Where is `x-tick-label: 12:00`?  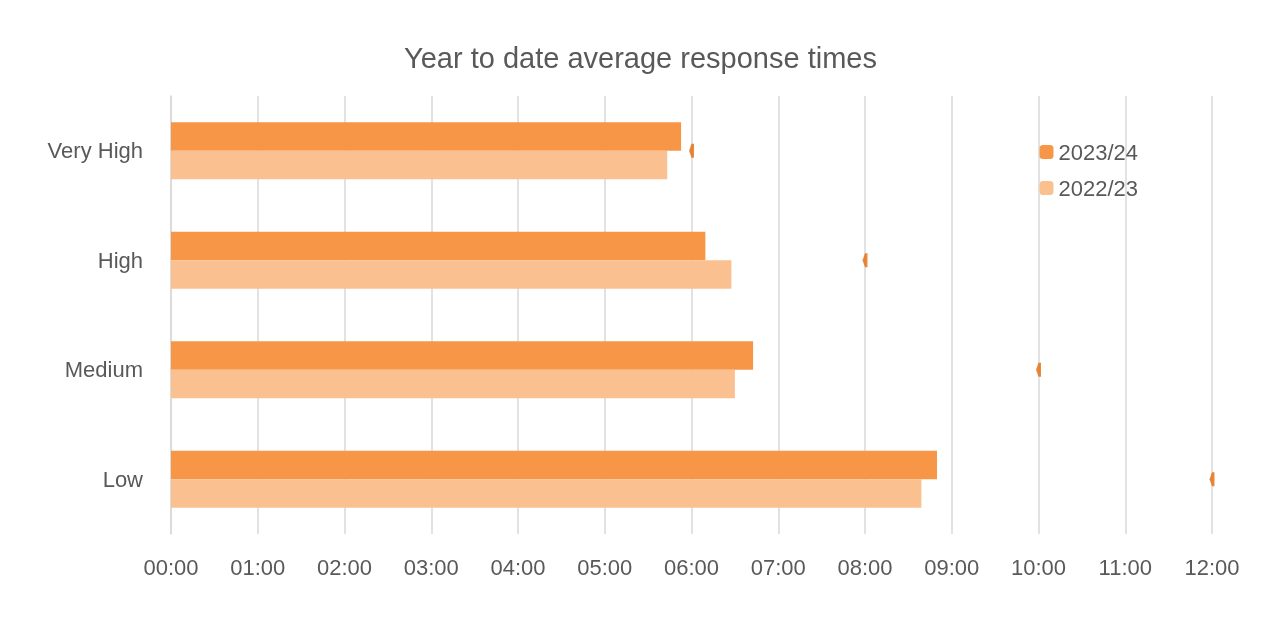 x-tick-label: 12:00 is located at coordinates (1212, 567).